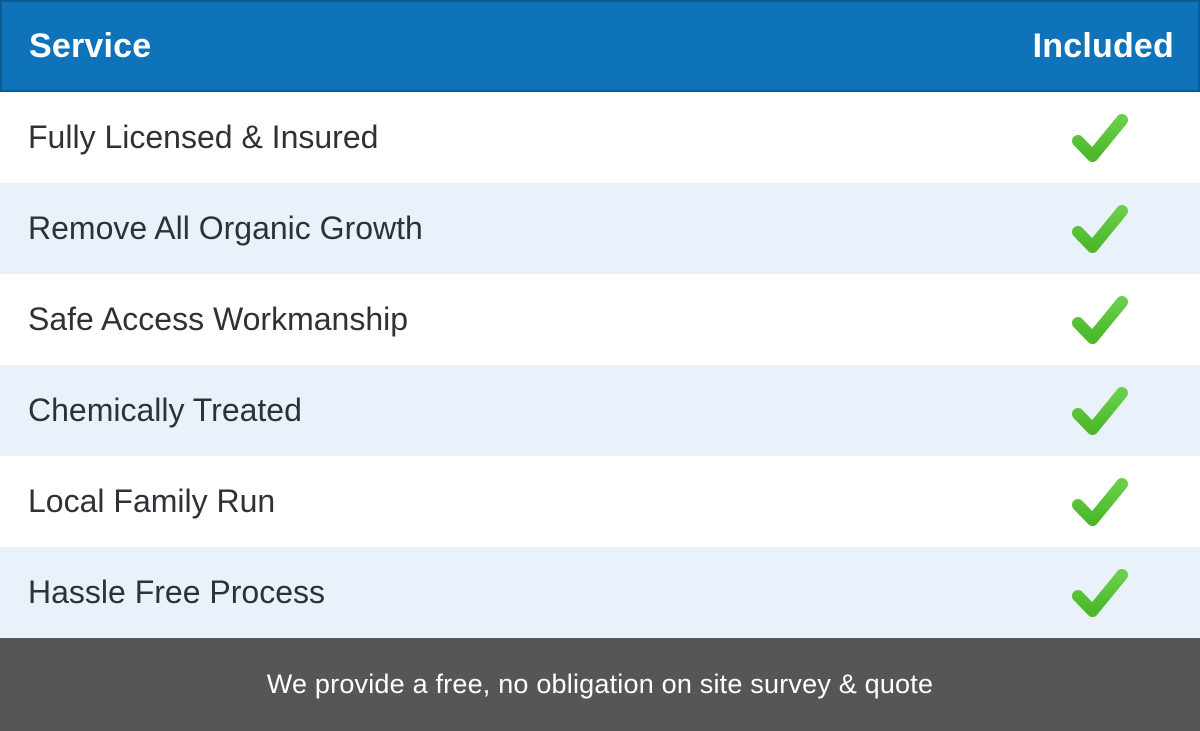 Image resolution: width=1200 pixels, height=731 pixels. Describe the element at coordinates (600, 410) in the screenshot. I see `table-row: Chemically Treated` at that location.